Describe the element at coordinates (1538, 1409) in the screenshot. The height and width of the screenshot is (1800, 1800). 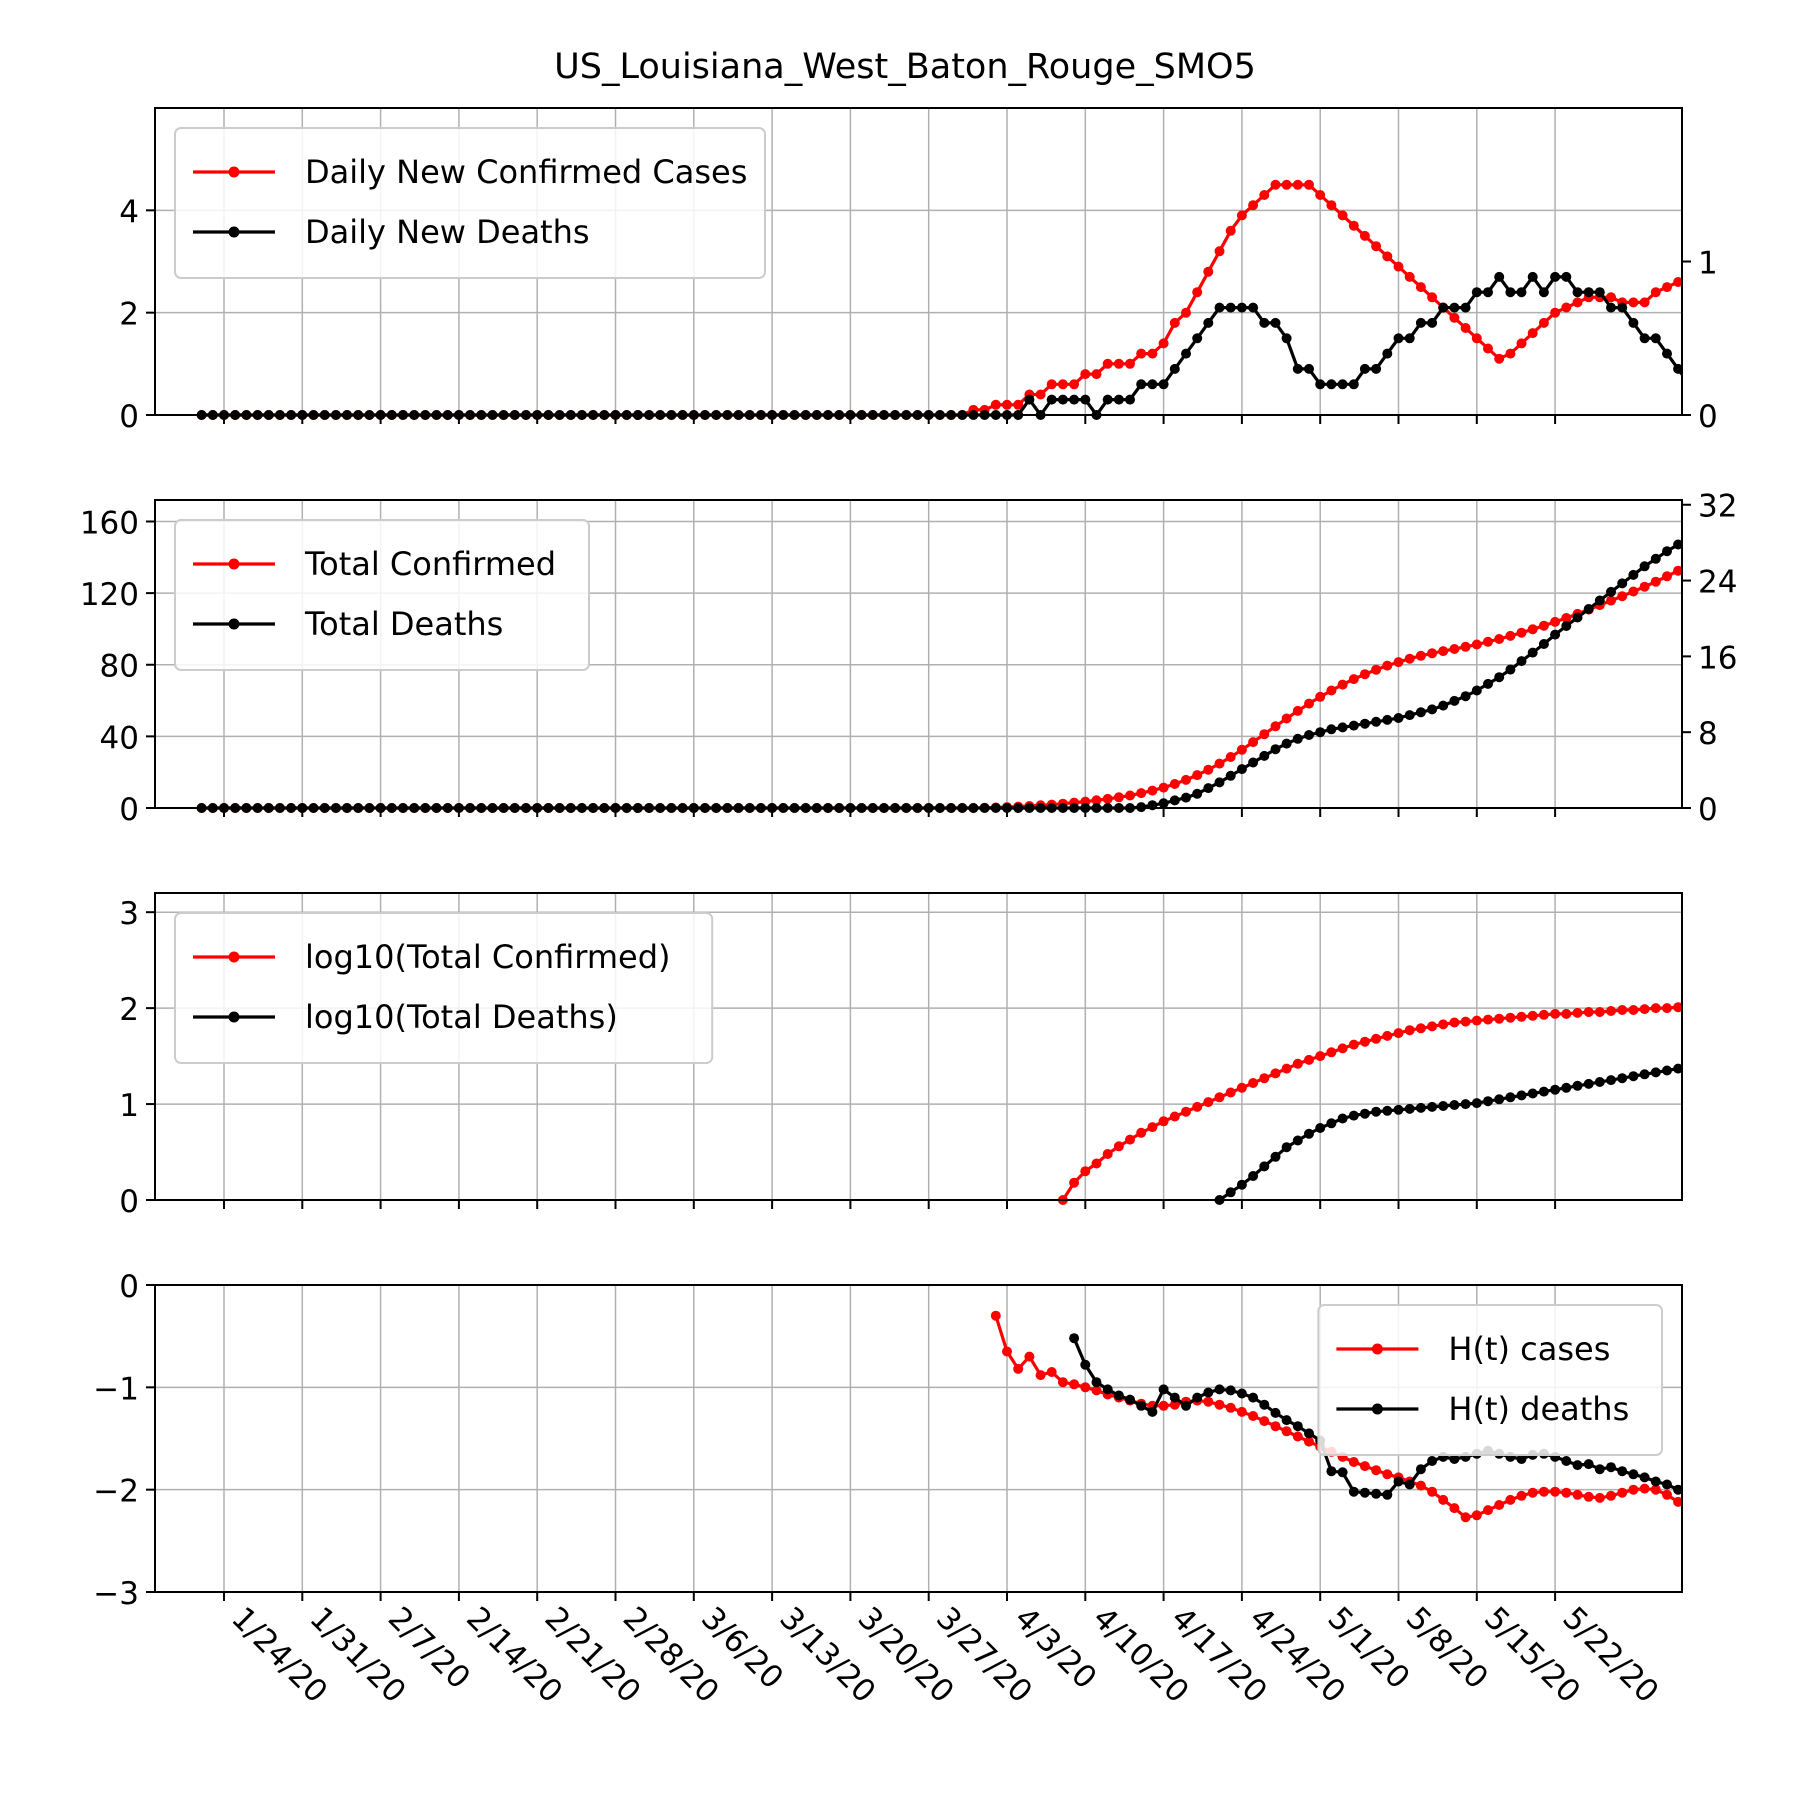
I see `legend-label: H(t) deaths` at that location.